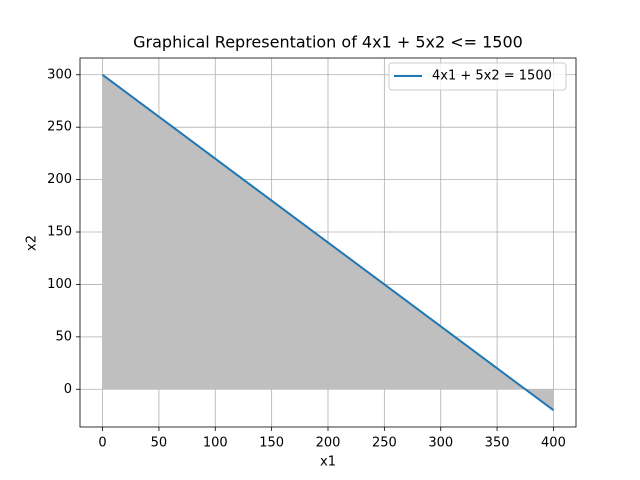 The width and height of the screenshot is (640, 480). I want to click on x-tick-label: 0, so click(102, 443).